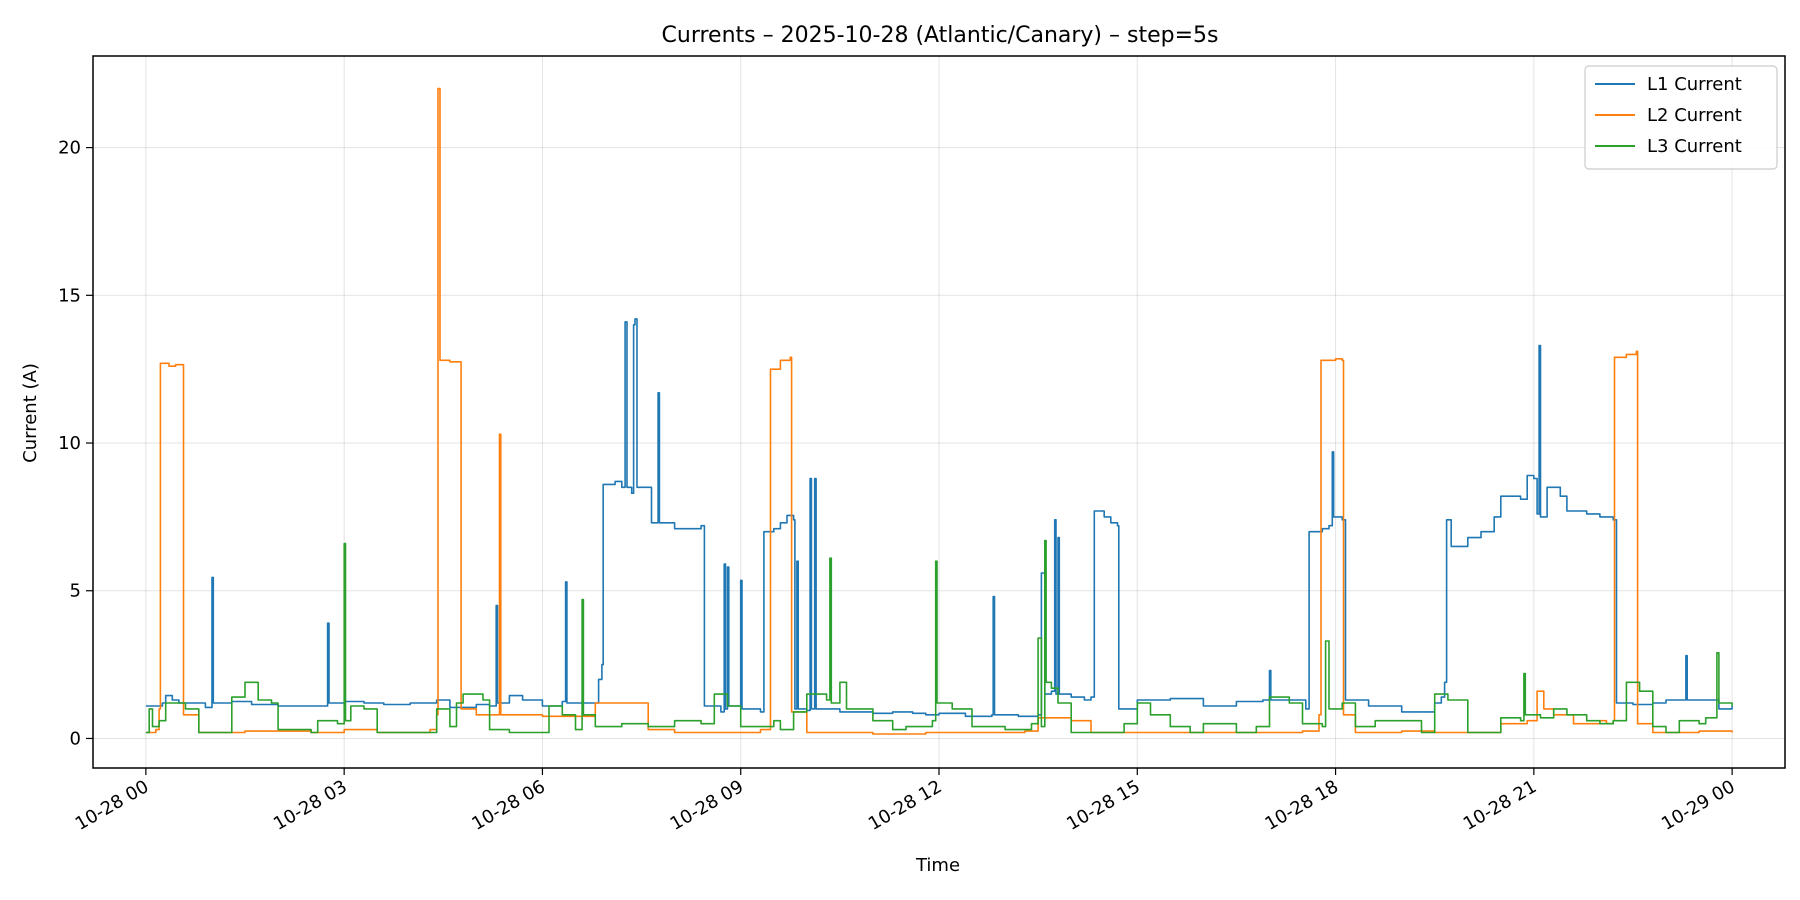 The height and width of the screenshot is (900, 1800). I want to click on legend-label: L1 Current, so click(1694, 84).